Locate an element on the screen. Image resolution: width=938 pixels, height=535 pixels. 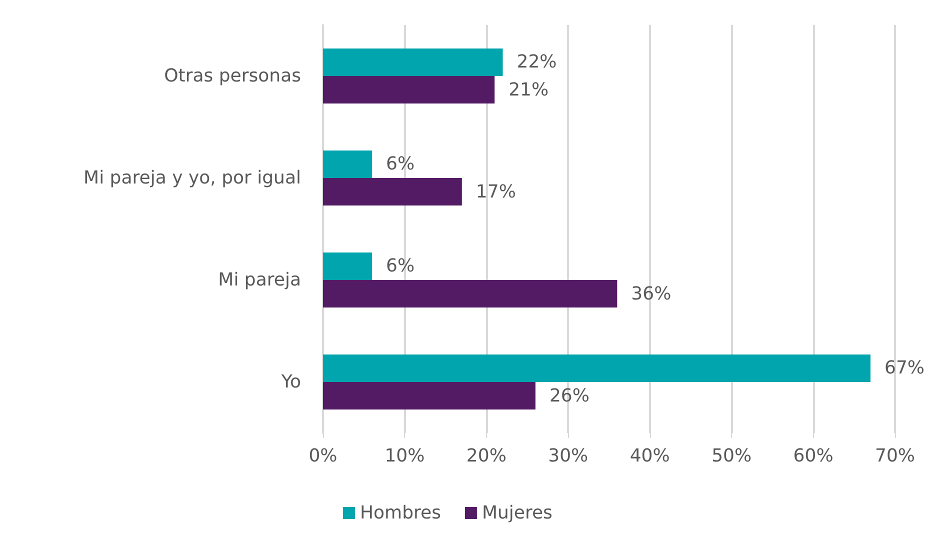
y-tick-label: Mi pareja is located at coordinates (259, 280).